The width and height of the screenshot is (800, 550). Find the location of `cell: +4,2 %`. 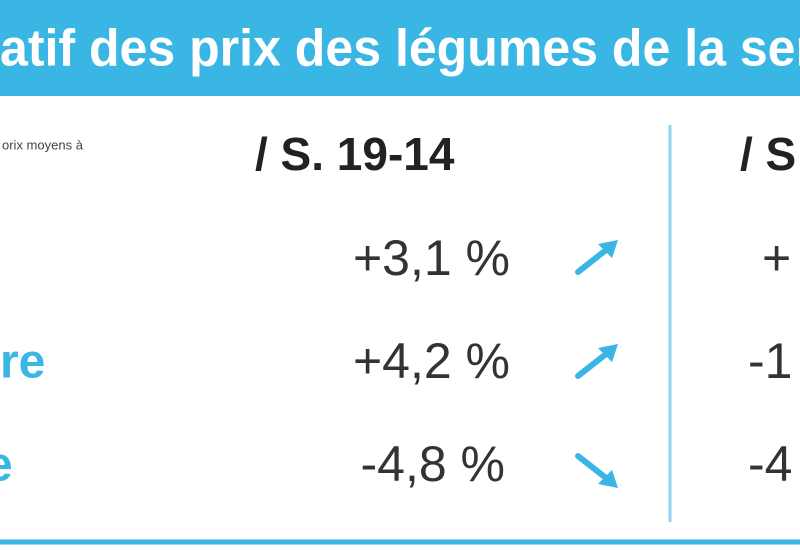

cell: +4,2 % is located at coordinates (431, 361).